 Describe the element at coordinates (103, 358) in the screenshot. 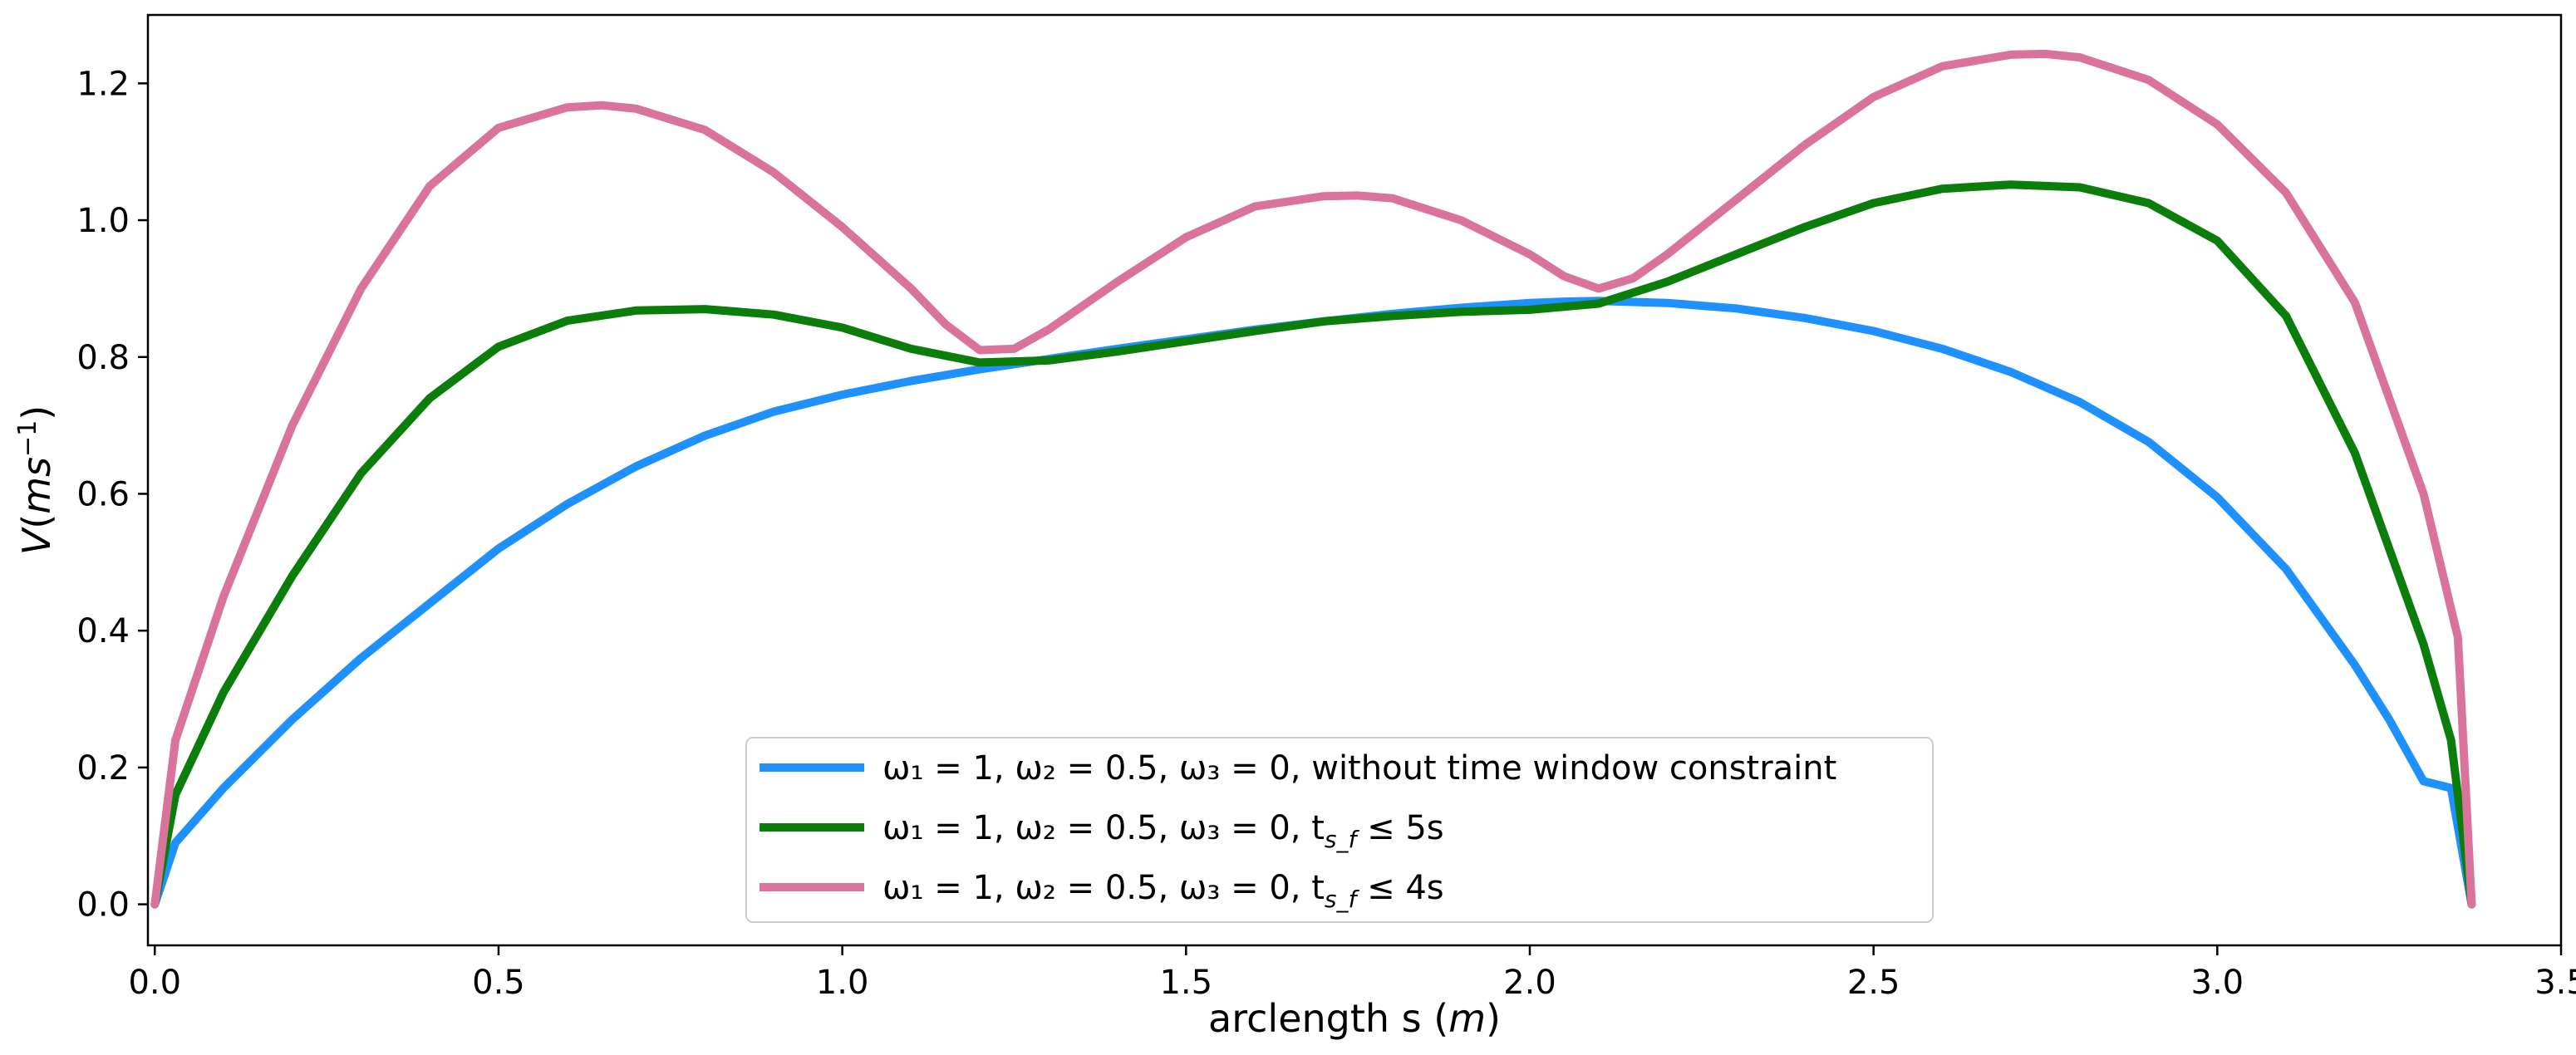

I see `y-tick-label-4: 0.8` at that location.